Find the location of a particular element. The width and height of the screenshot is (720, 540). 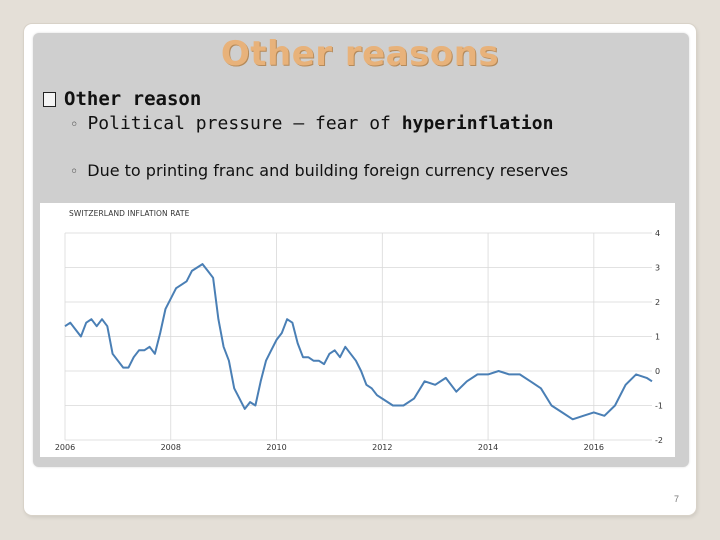

x-tick-label: 2016 is located at coordinates (594, 447).